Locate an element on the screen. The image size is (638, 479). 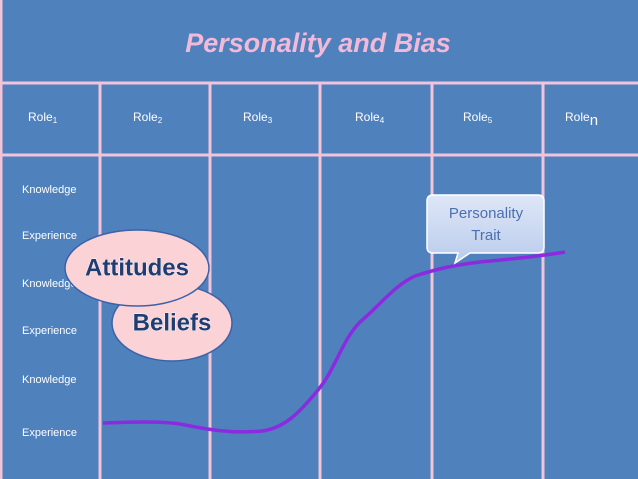
role-header: Role3 is located at coordinates (258, 117).